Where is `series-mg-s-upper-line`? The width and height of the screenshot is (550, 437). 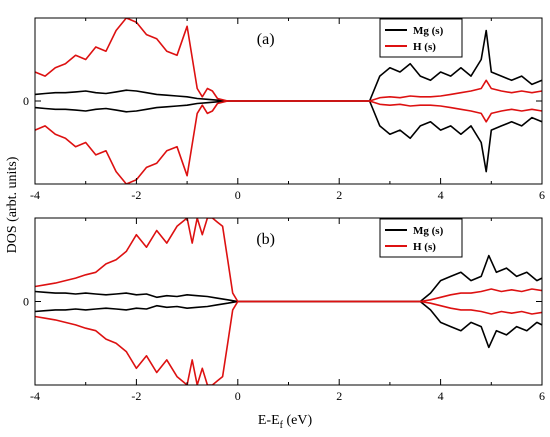
series-mg-s-upper-line is located at coordinates (288, 278).